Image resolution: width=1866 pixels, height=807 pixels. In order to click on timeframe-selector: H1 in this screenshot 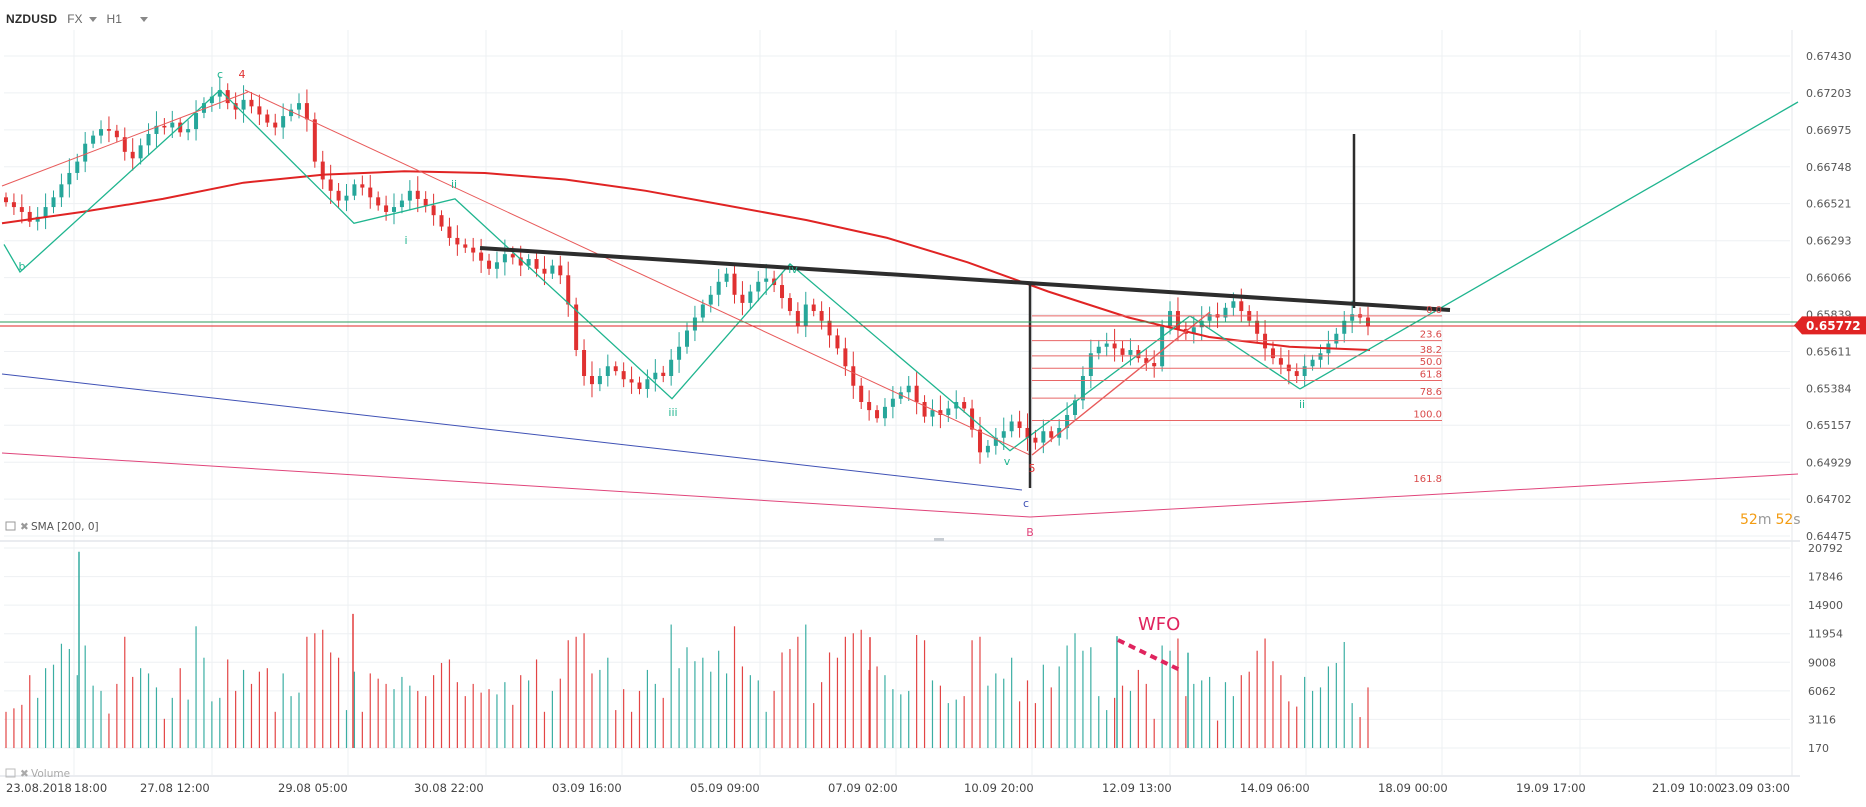, I will do `click(127, 19)`.